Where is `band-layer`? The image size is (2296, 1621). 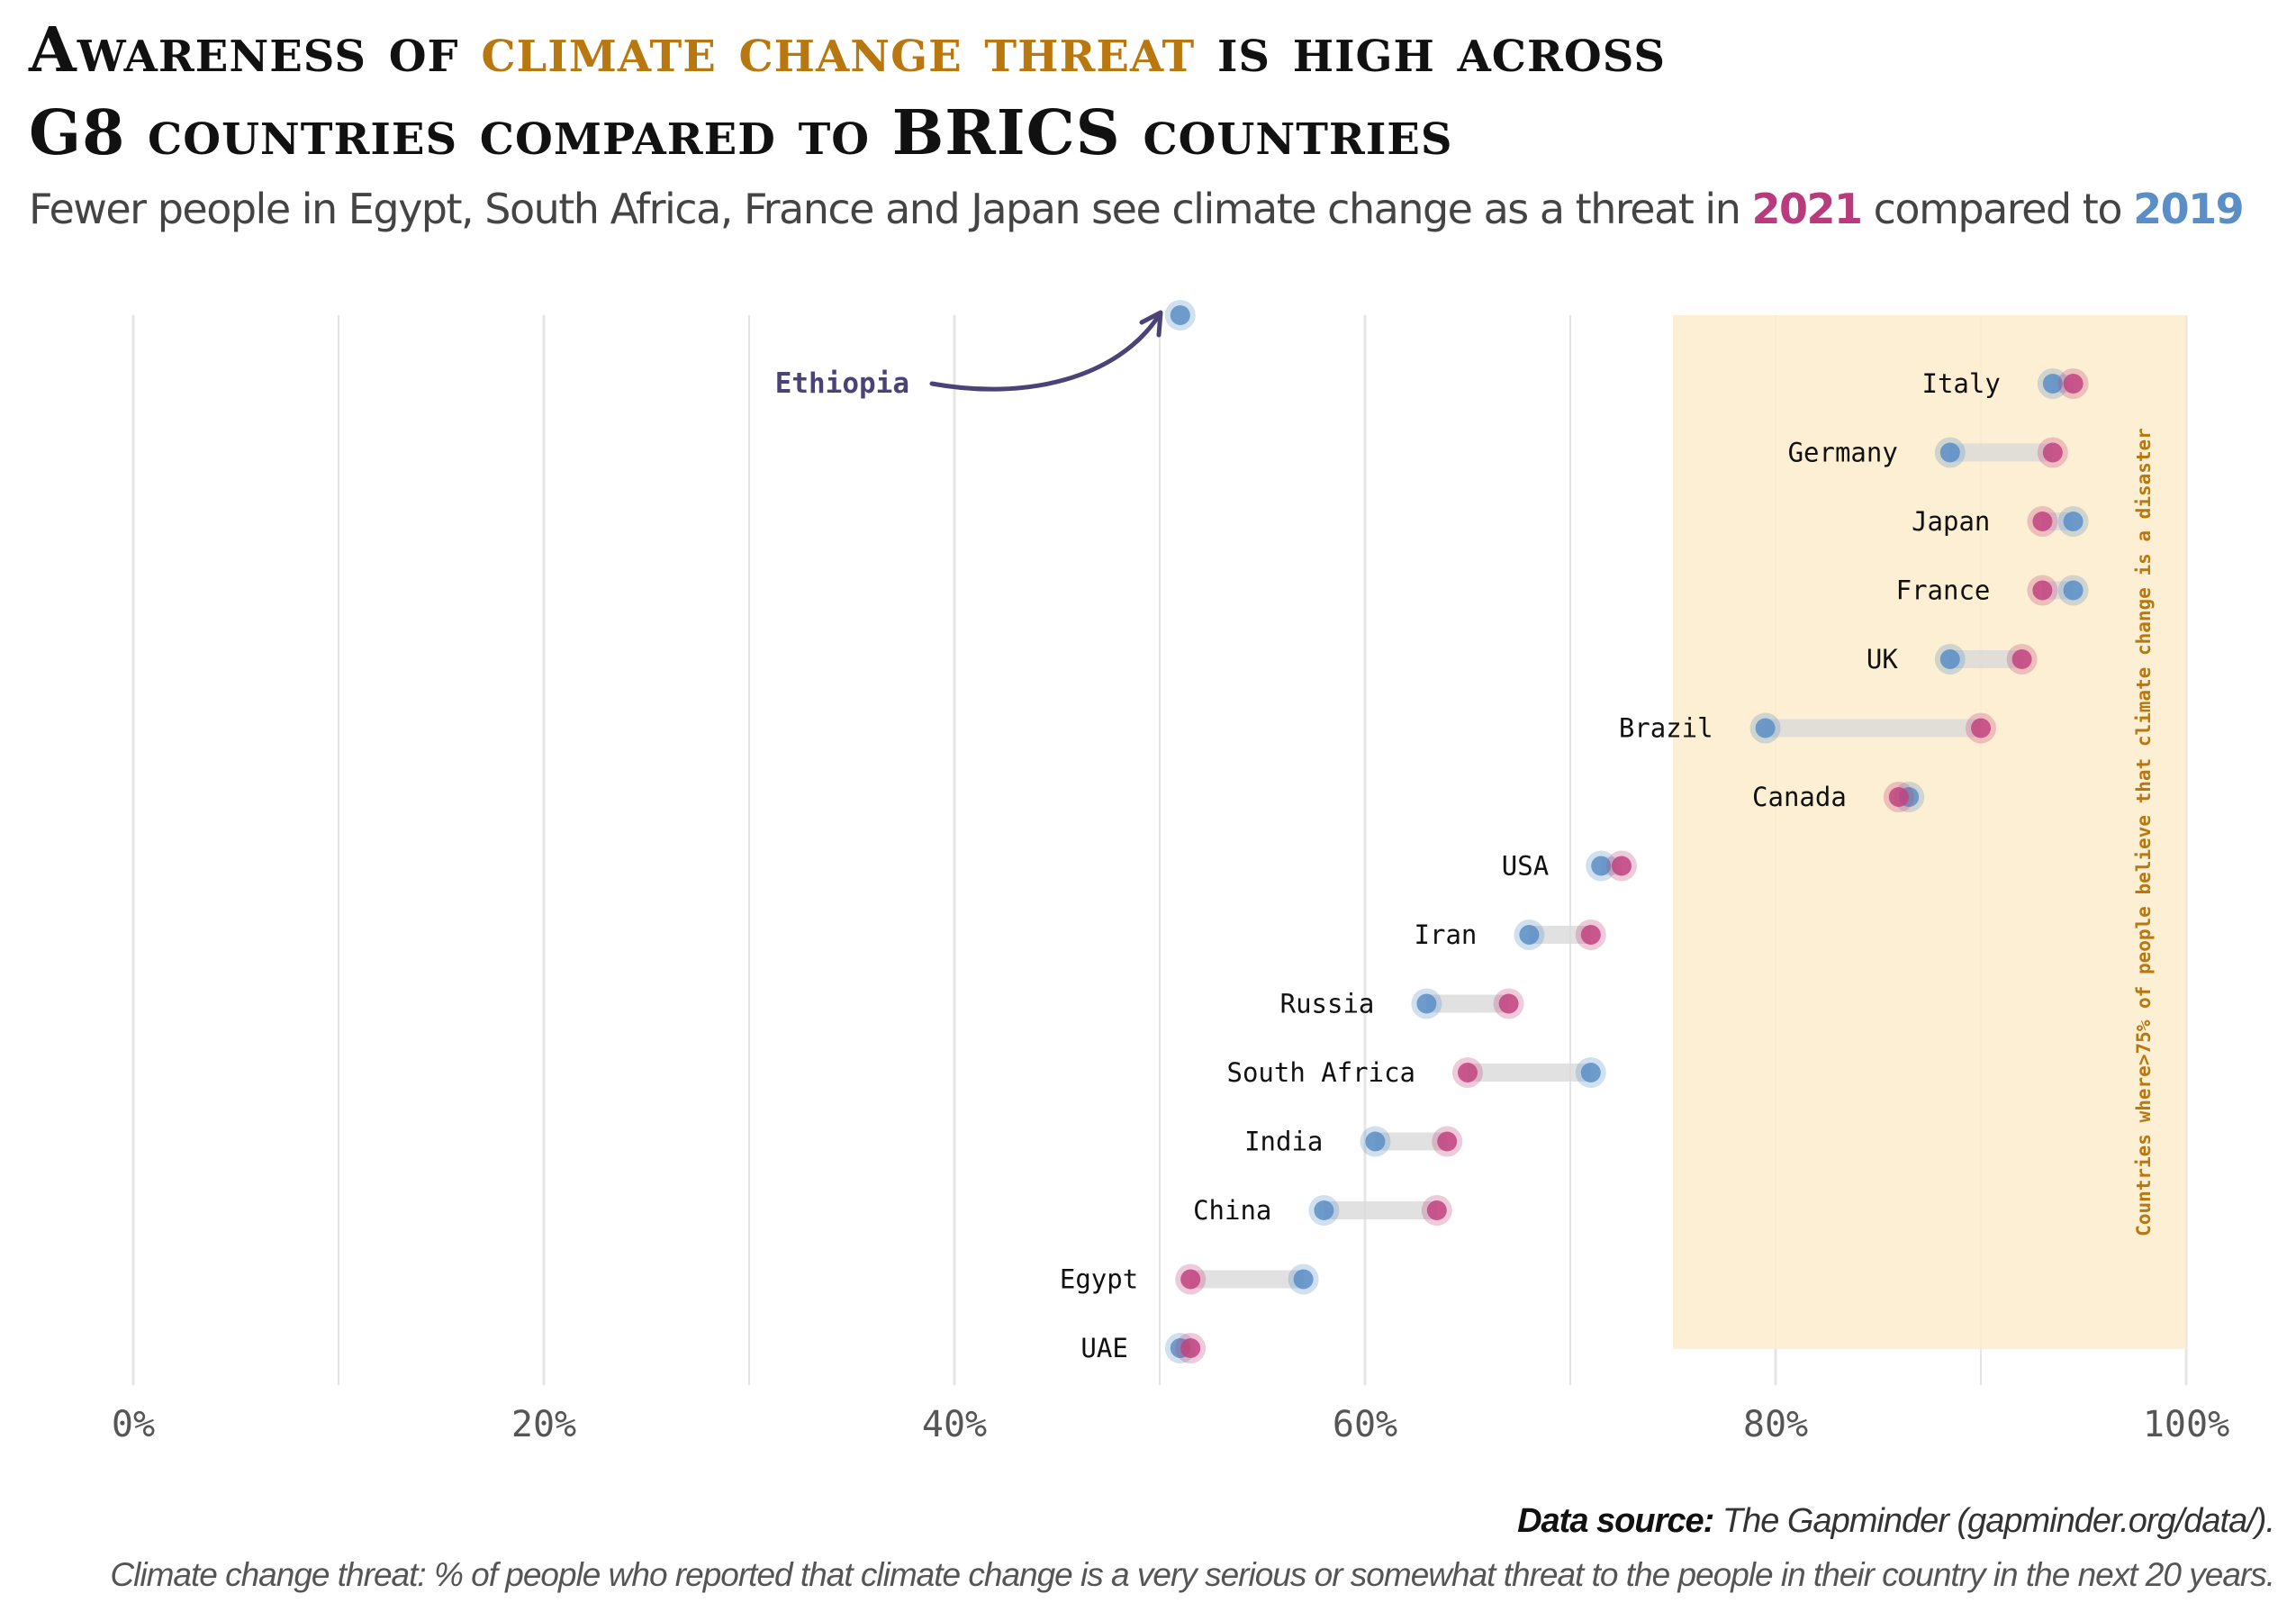 band-layer is located at coordinates (1930, 832).